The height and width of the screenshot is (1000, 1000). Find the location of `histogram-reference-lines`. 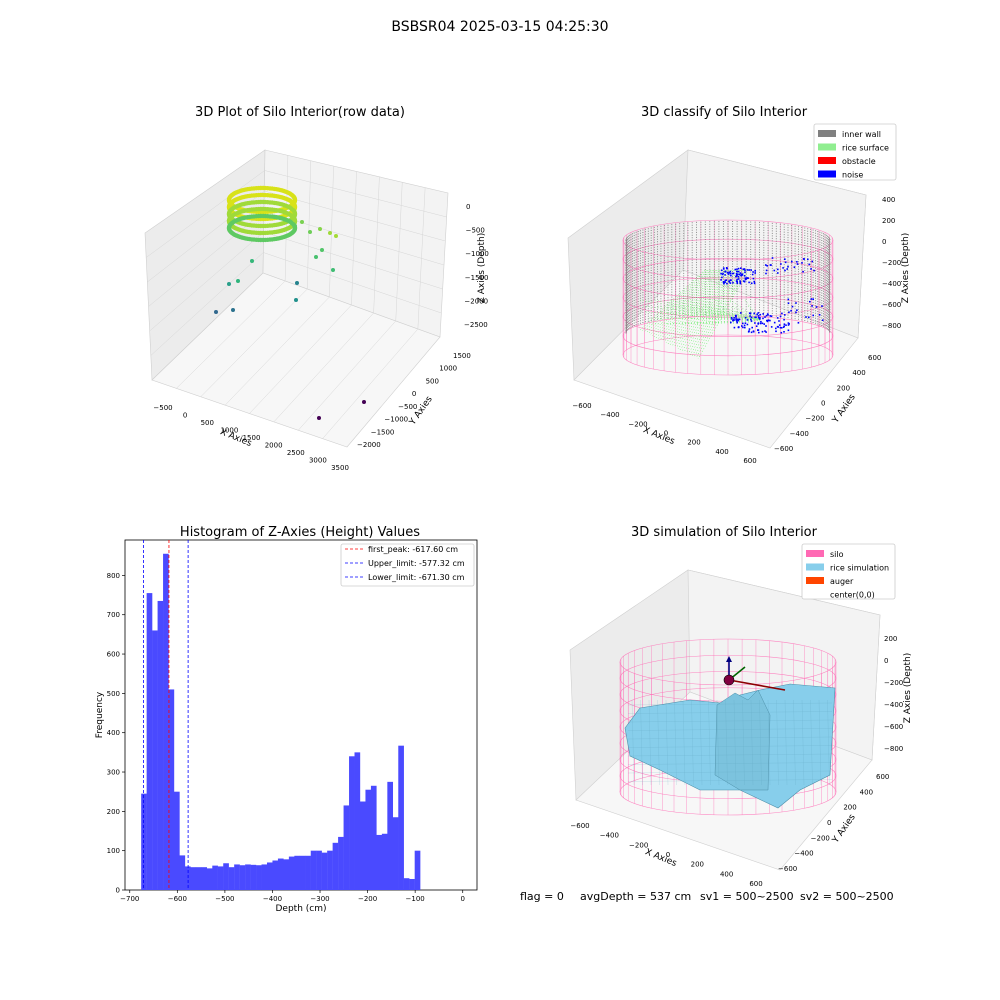

histogram-reference-lines is located at coordinates (166, 715).